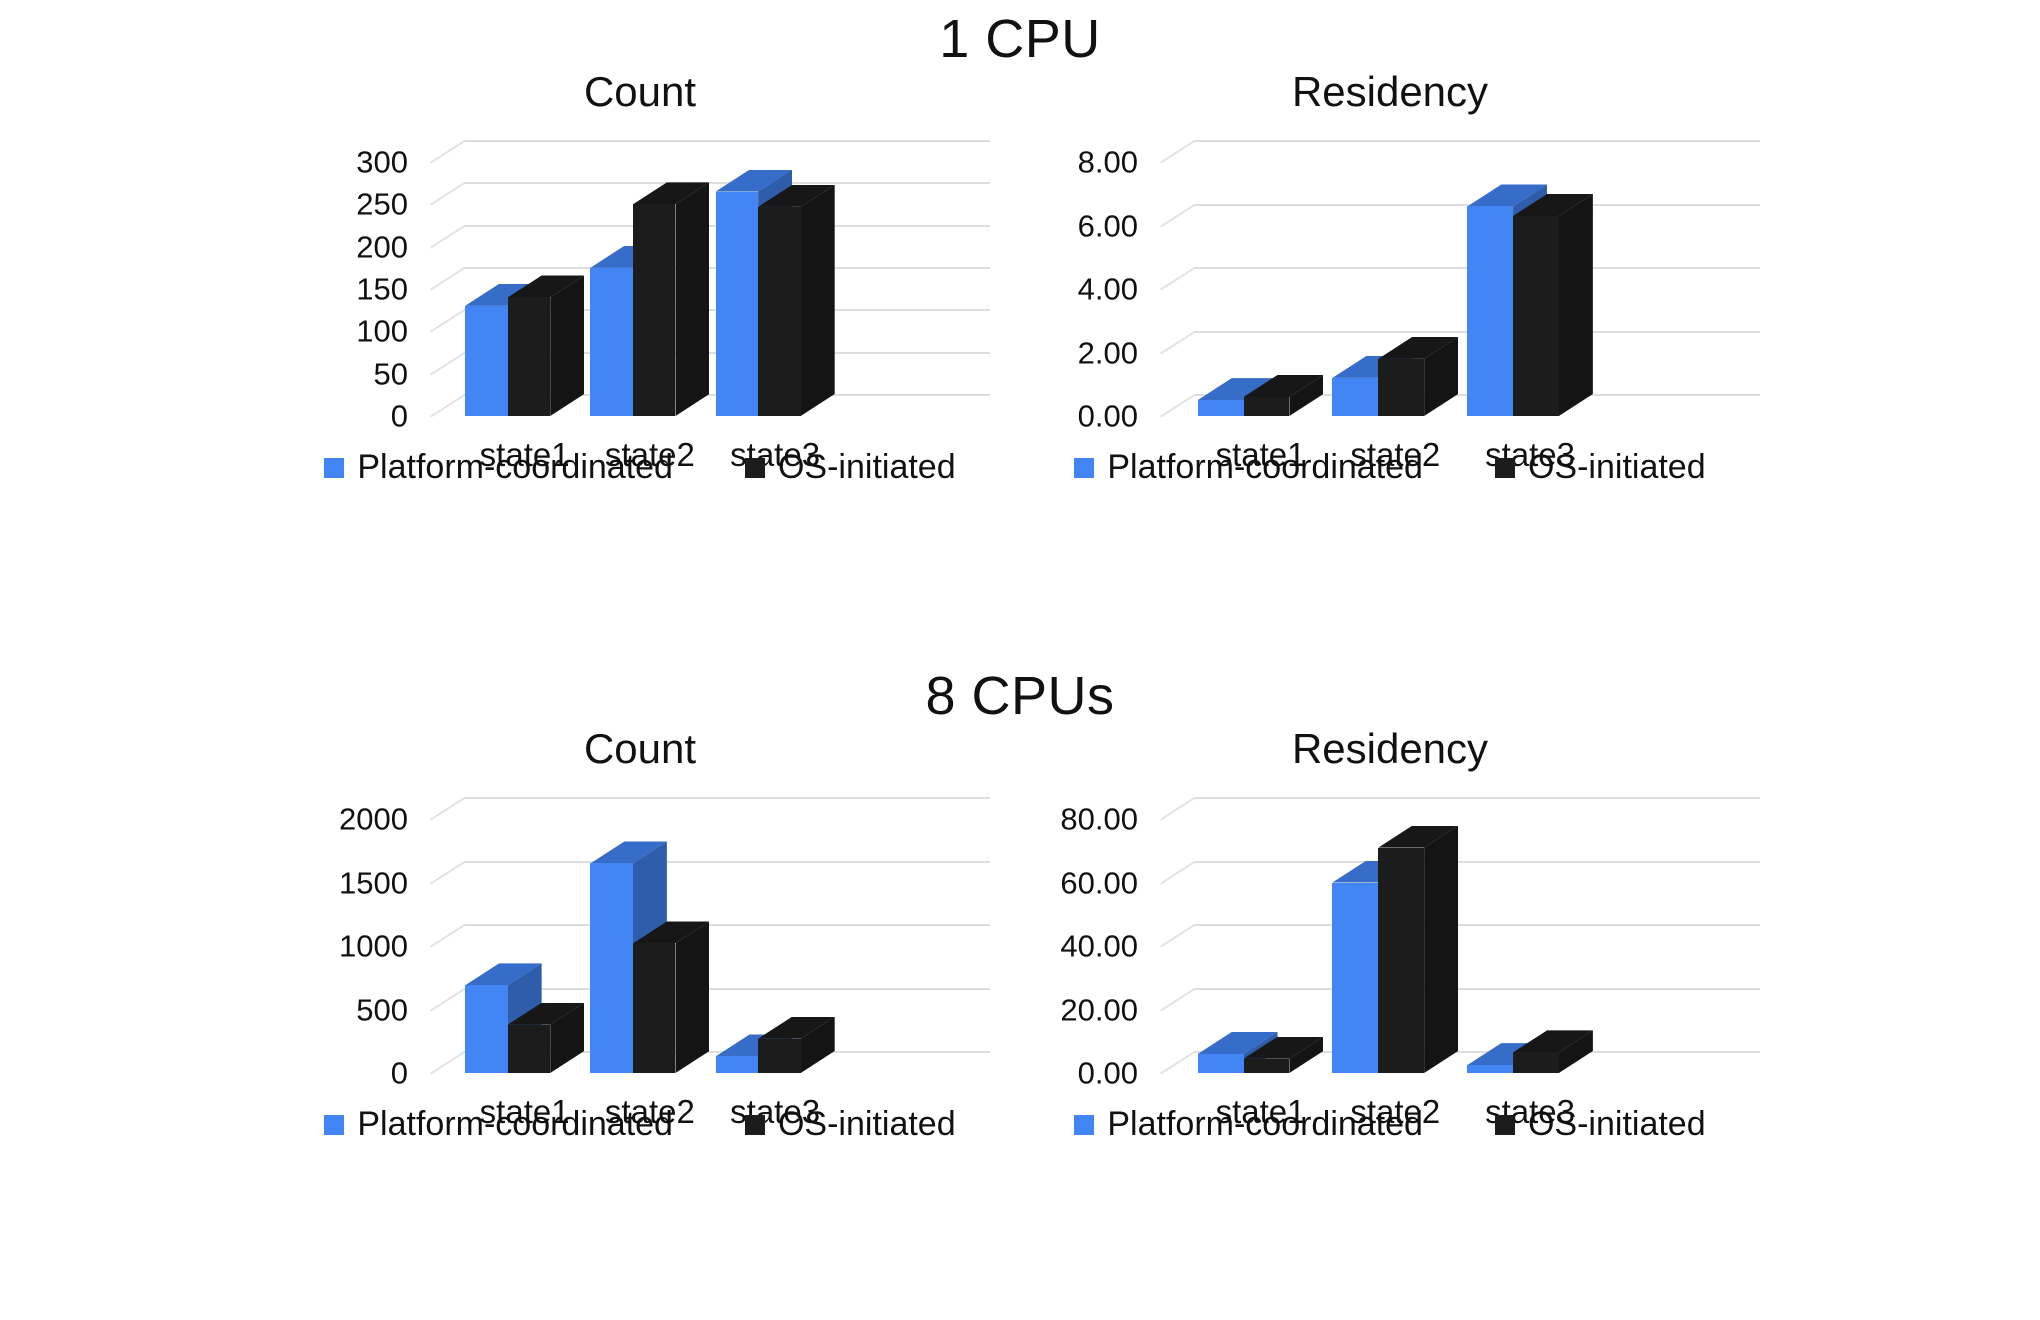  What do you see at coordinates (1099, 819) in the screenshot?
I see `y-axis-tick-label: 80.00` at bounding box center [1099, 819].